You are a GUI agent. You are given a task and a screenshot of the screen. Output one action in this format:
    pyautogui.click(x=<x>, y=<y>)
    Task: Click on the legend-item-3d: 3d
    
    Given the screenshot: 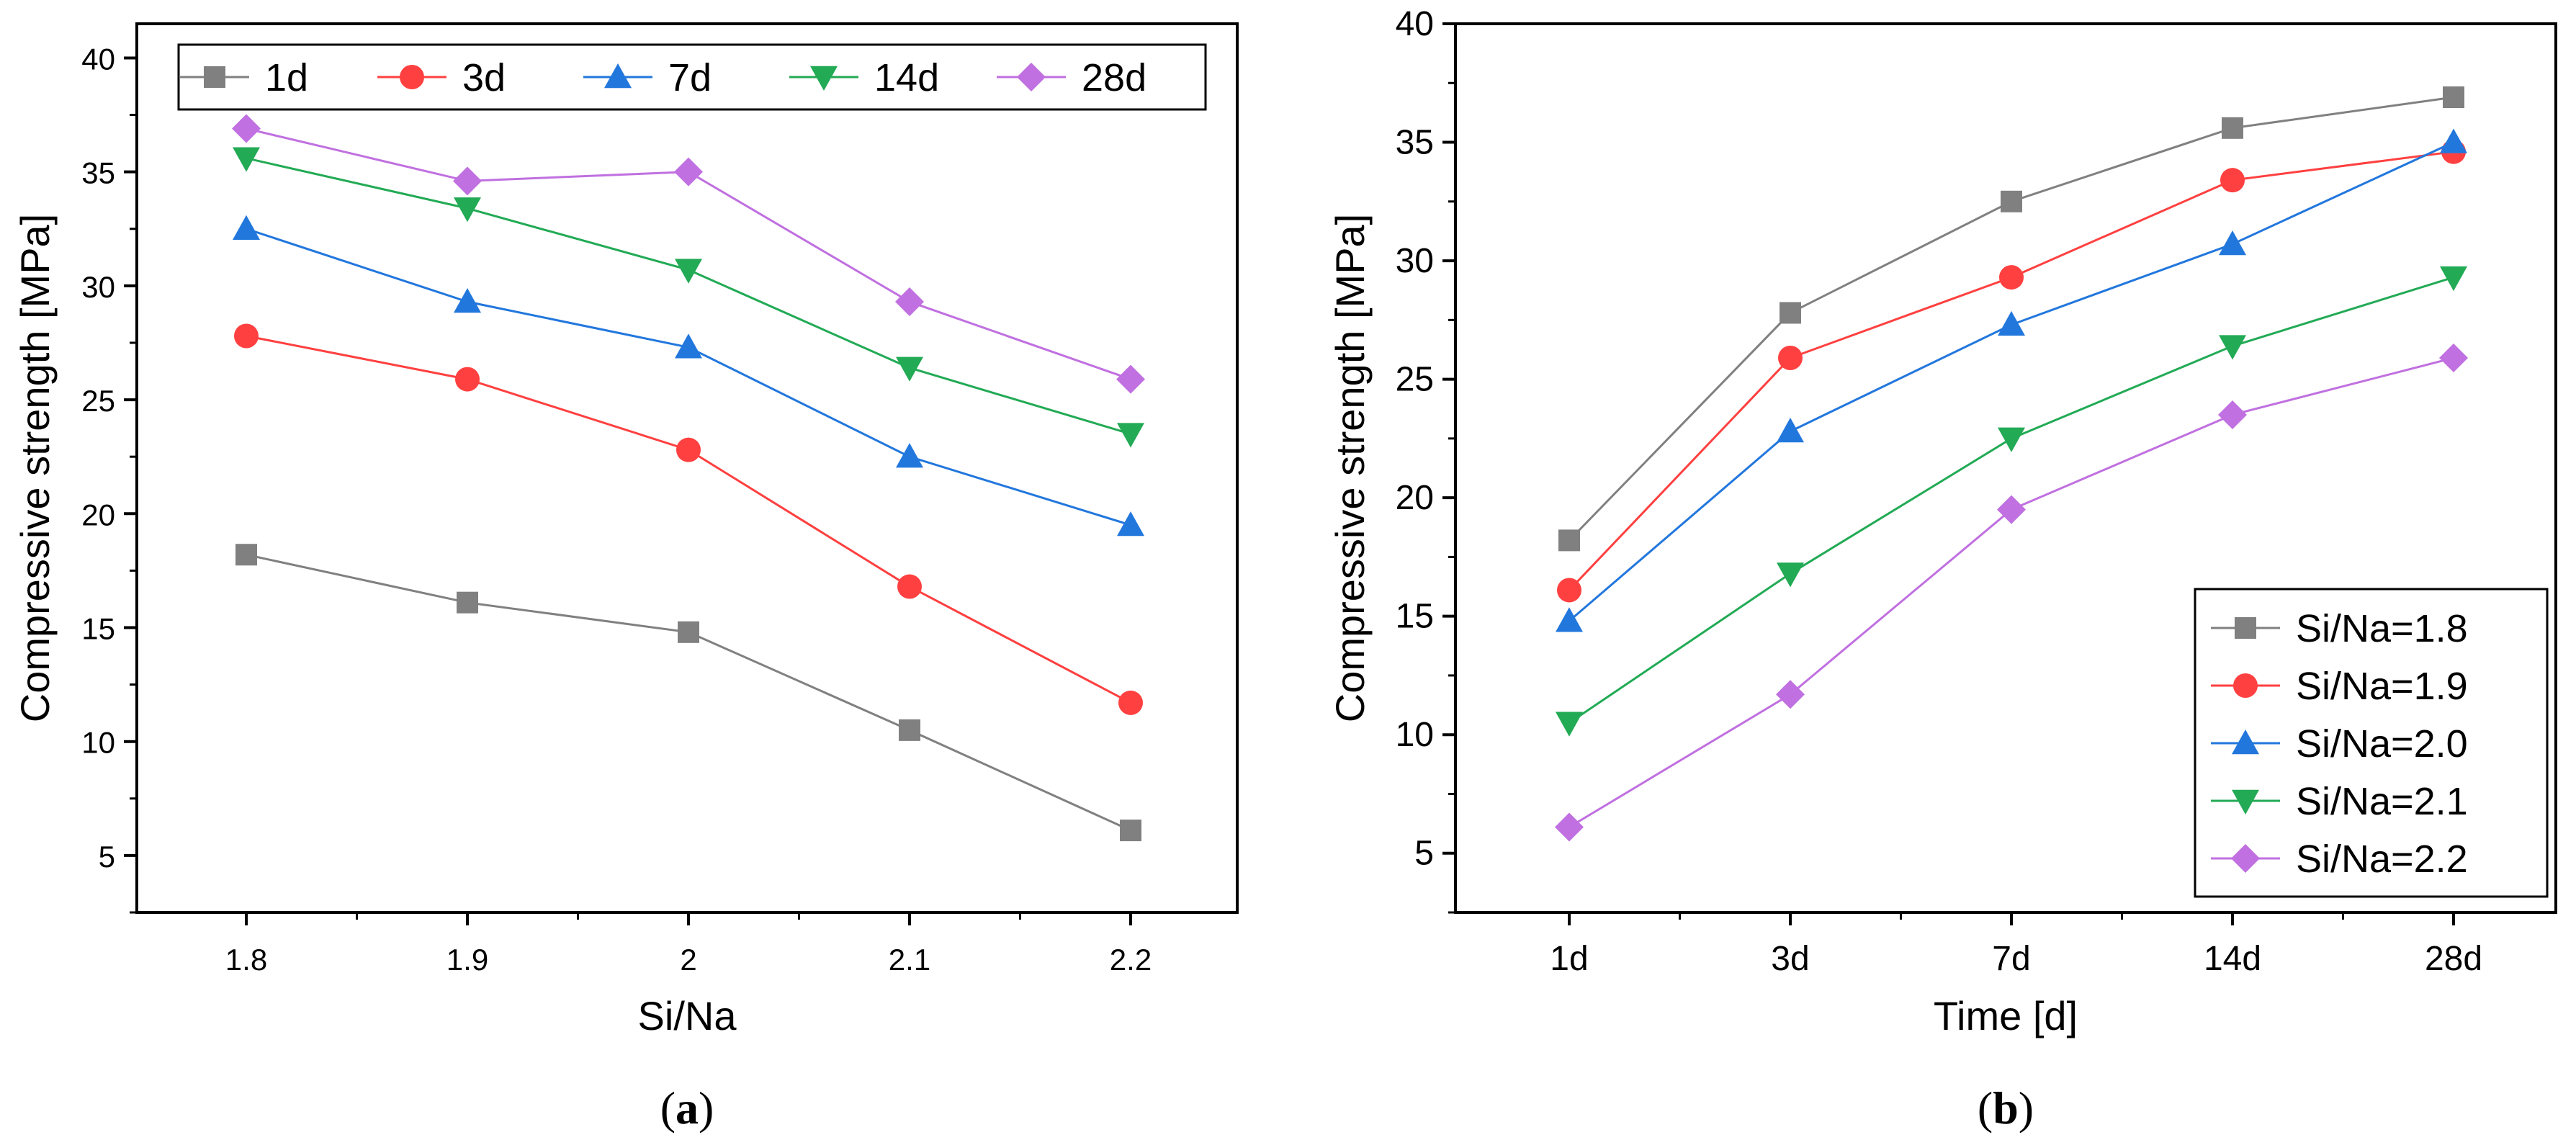 What is the action you would take?
    pyautogui.click(x=441, y=77)
    